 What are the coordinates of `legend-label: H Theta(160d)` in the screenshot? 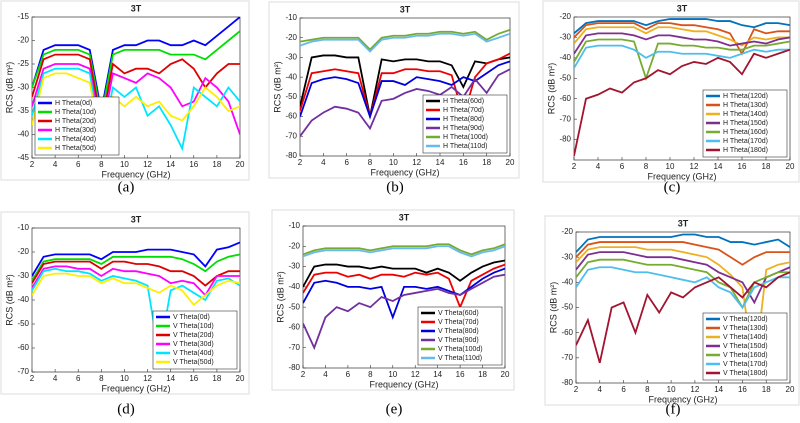 It's located at (745, 132).